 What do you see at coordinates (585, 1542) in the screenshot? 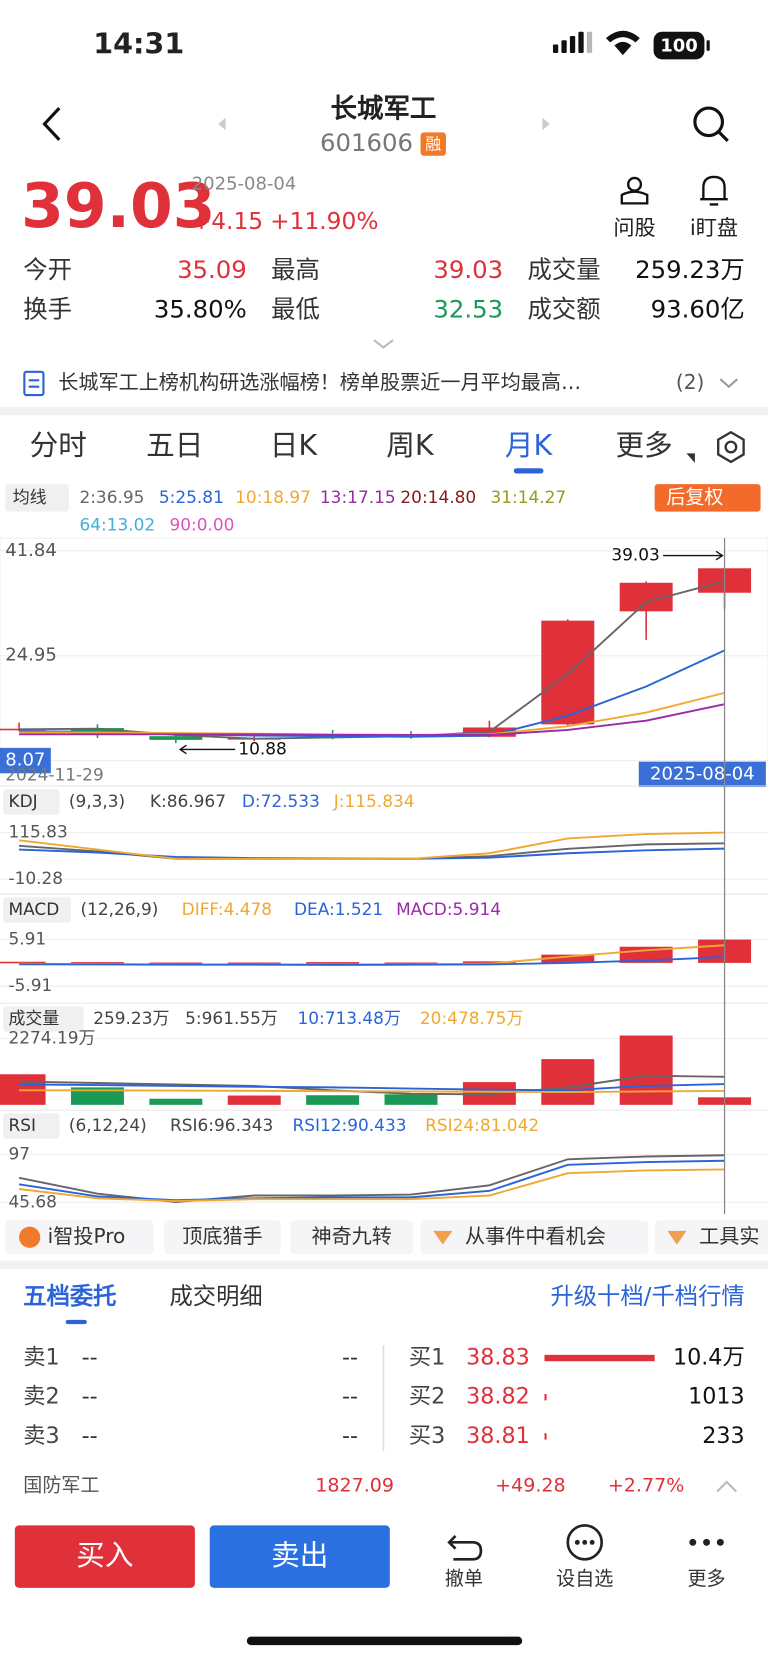
I see `watch-icon` at bounding box center [585, 1542].